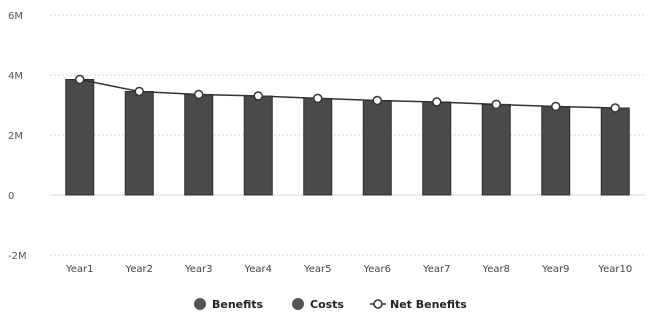  What do you see at coordinates (614, 269) in the screenshot?
I see `x-tick-label: Year10` at bounding box center [614, 269].